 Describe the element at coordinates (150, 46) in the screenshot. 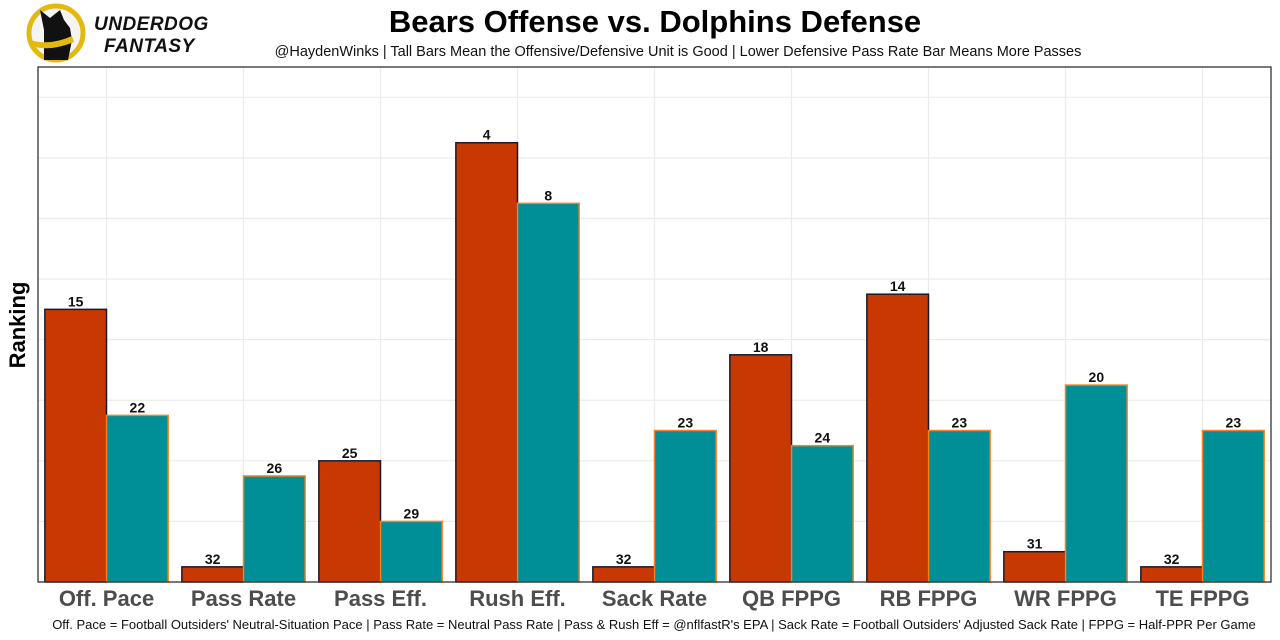

I see `logo-text-fantasy: FANTASY` at that location.